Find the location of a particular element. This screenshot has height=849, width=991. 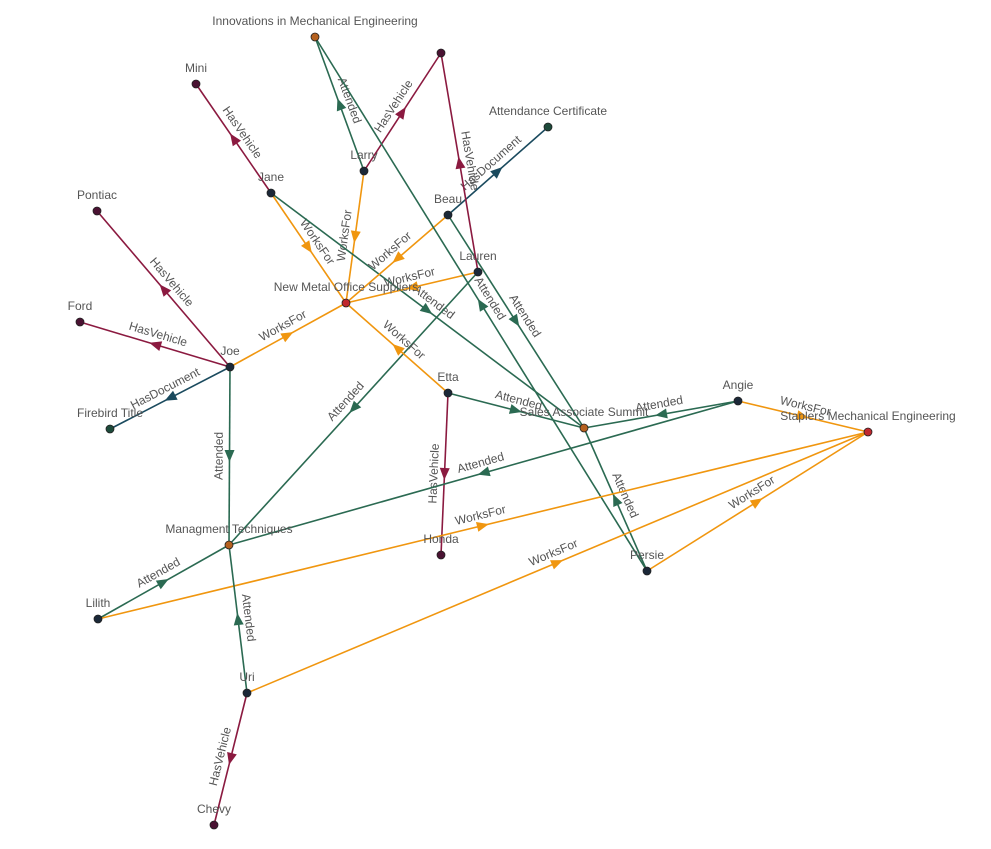

node-label: Lilith is located at coordinates (98, 603).